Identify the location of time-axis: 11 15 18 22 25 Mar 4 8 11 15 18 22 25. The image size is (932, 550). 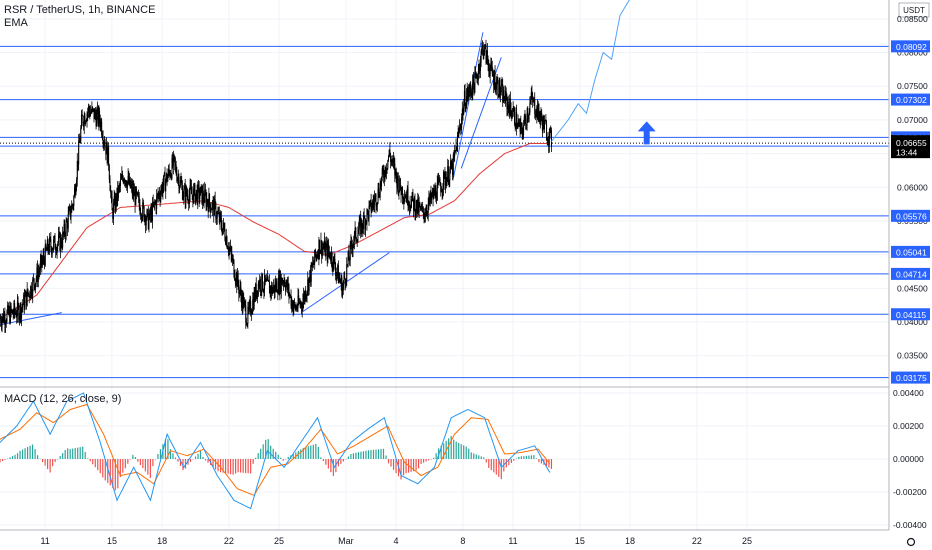
(478, 541).